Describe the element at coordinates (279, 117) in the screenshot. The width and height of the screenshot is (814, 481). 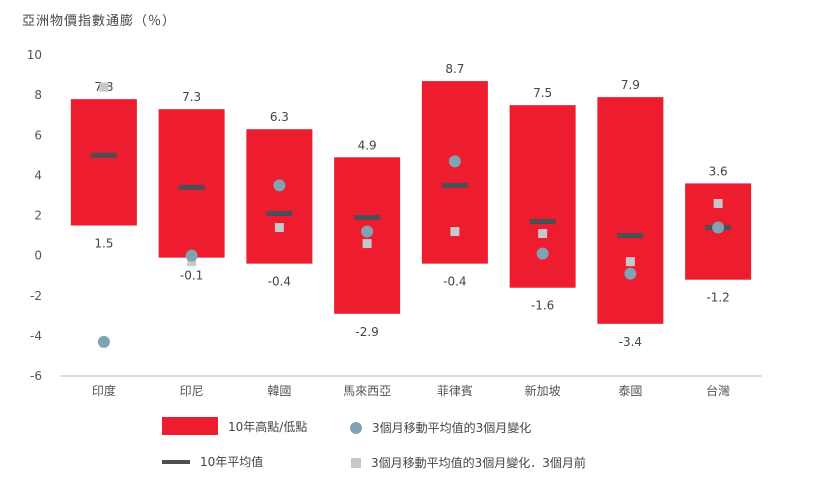
I see `high-label: 6.3` at that location.